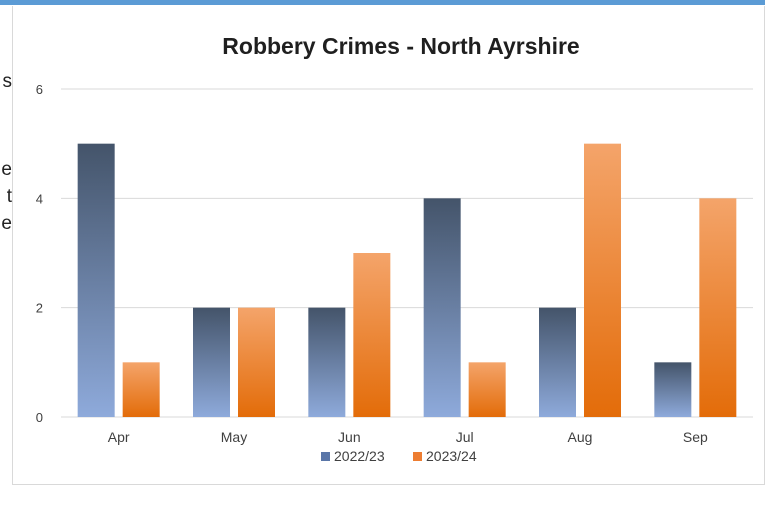 The image size is (765, 506). I want to click on text-fragment: s, so click(7, 81).